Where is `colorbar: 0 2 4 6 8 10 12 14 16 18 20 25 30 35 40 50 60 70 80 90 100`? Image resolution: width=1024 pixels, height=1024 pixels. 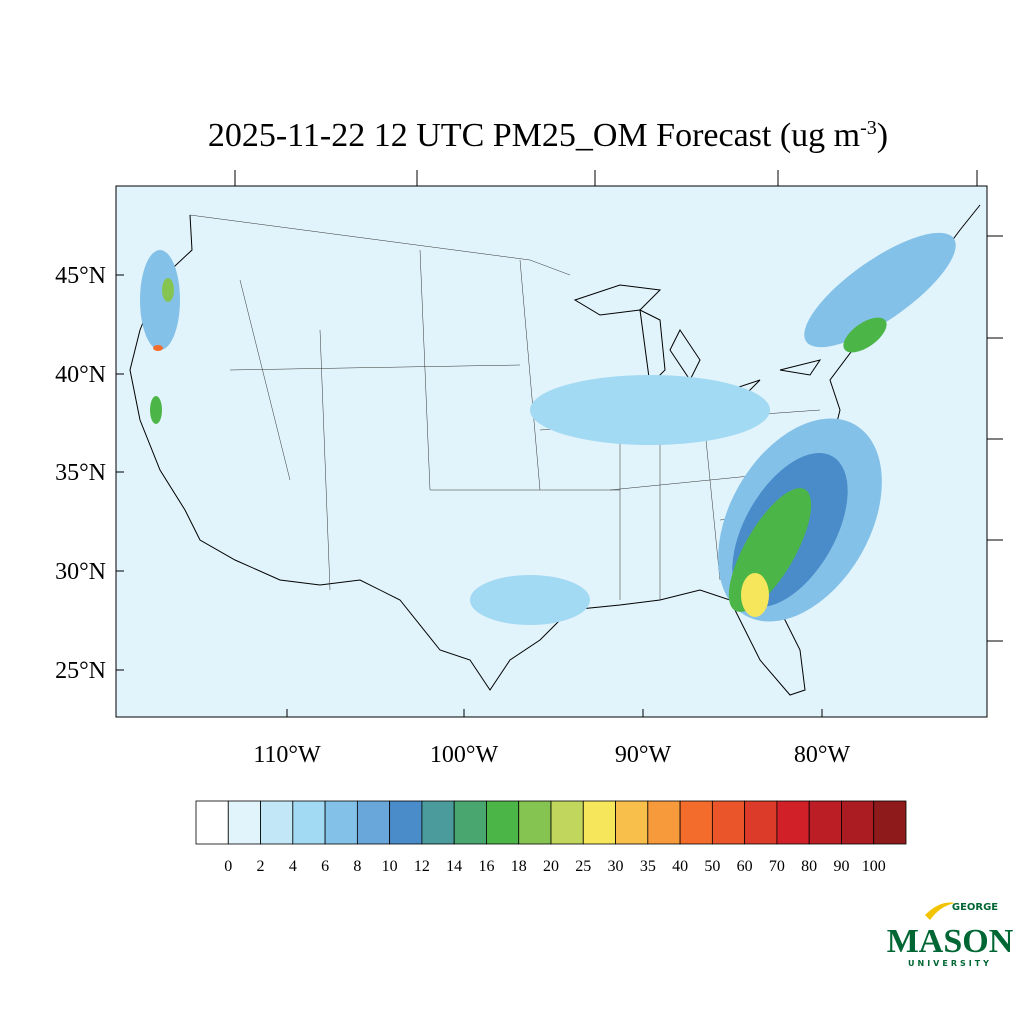
colorbar: 0 2 4 6 8 10 12 14 16 18 20 25 30 35 40 50 60 70 80 90 100 is located at coordinates (551, 837).